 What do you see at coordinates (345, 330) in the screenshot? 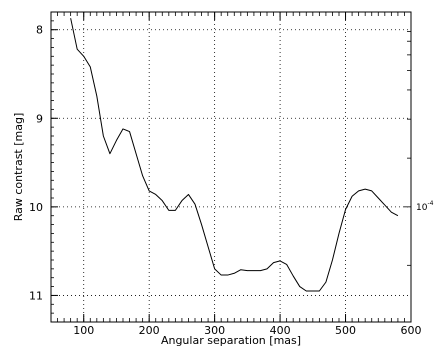
I see `x-tick-label: 500` at bounding box center [345, 330].